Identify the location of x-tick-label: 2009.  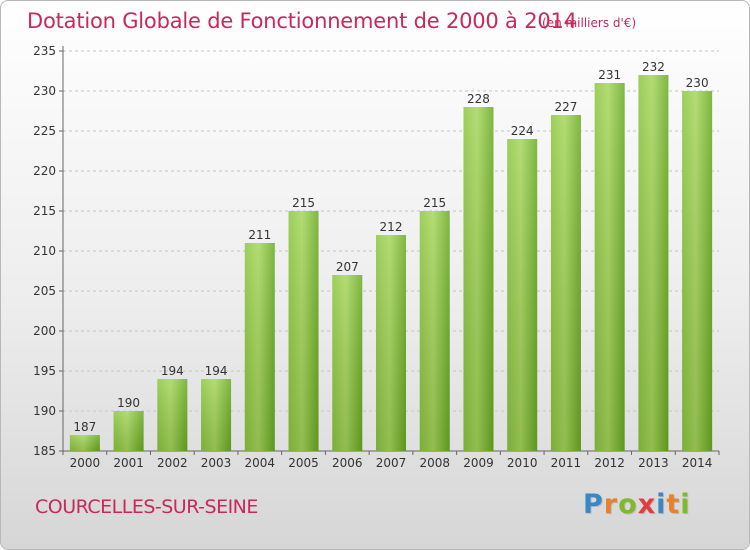
(478, 463).